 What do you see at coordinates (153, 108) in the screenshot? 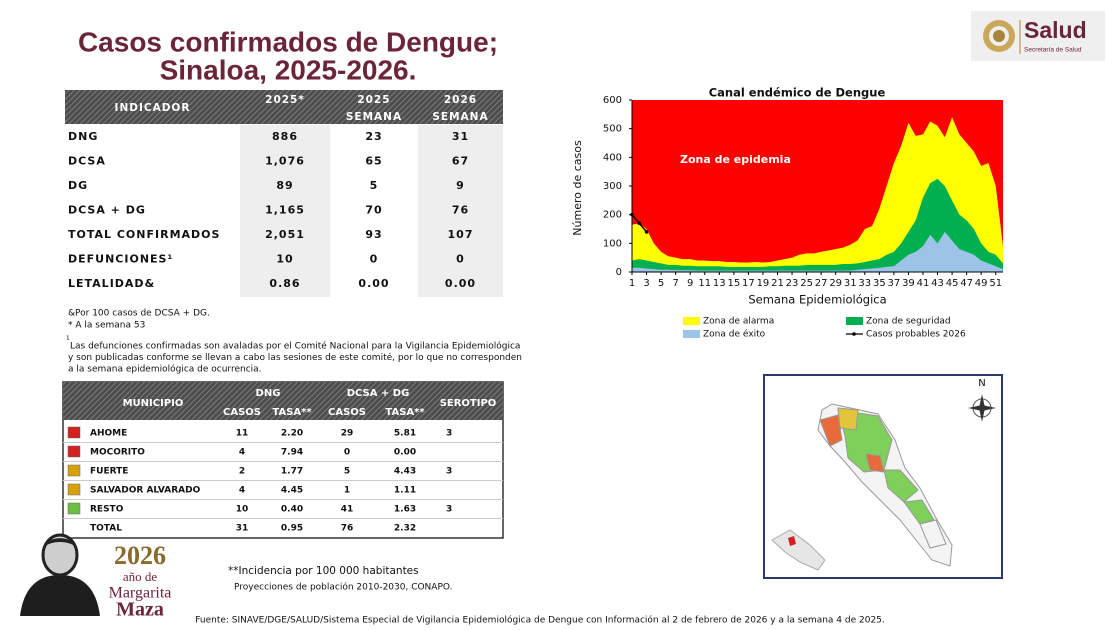
I see `column-header: INDICADOR` at bounding box center [153, 108].